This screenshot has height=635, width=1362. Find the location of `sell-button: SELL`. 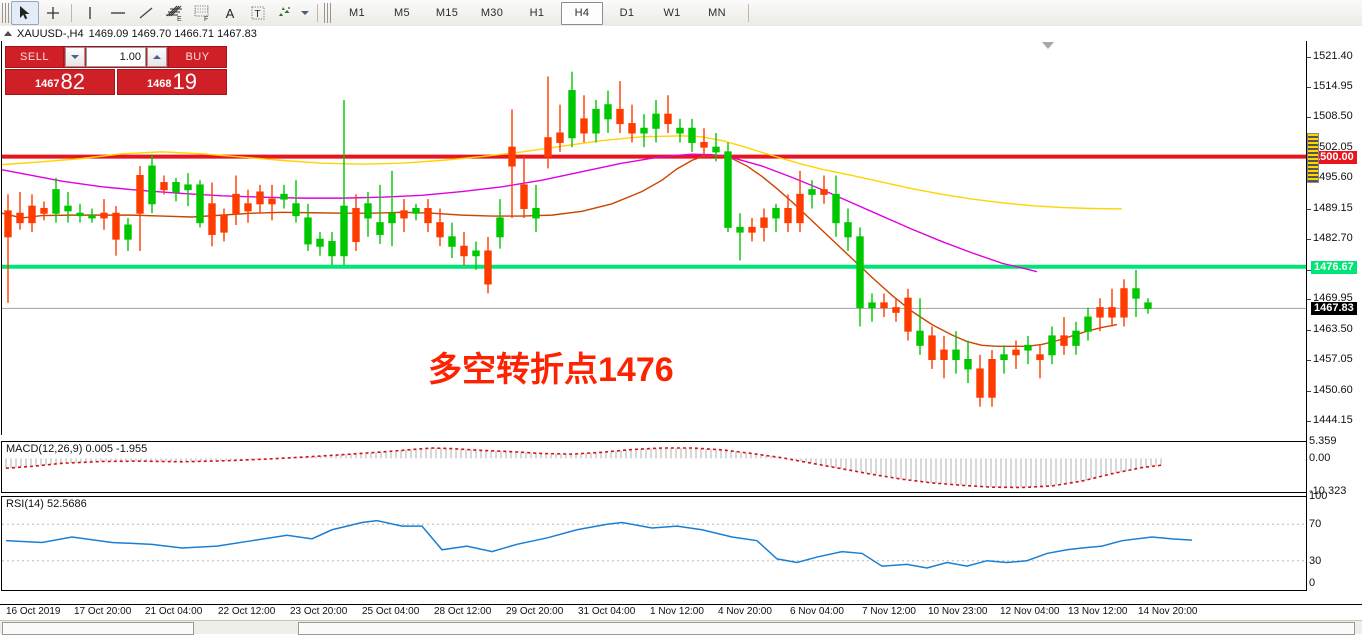

sell-button: SELL is located at coordinates (34, 57).